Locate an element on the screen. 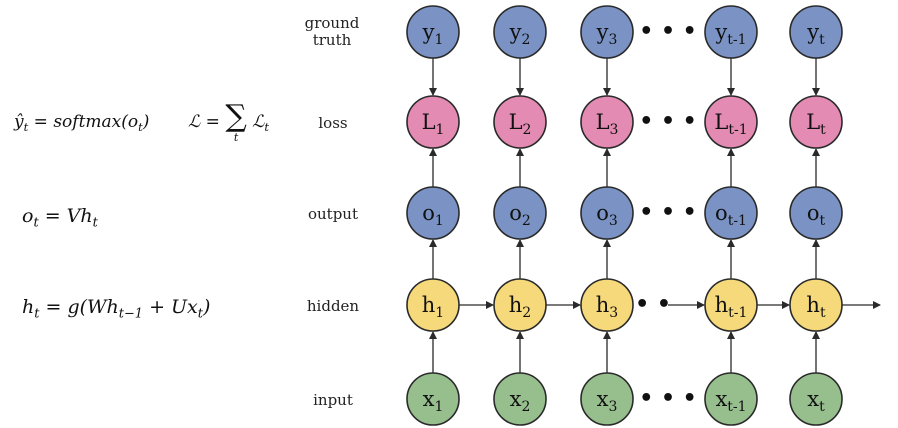 This screenshot has width=898, height=428. node-loss-3: L3 is located at coordinates (607, 122).